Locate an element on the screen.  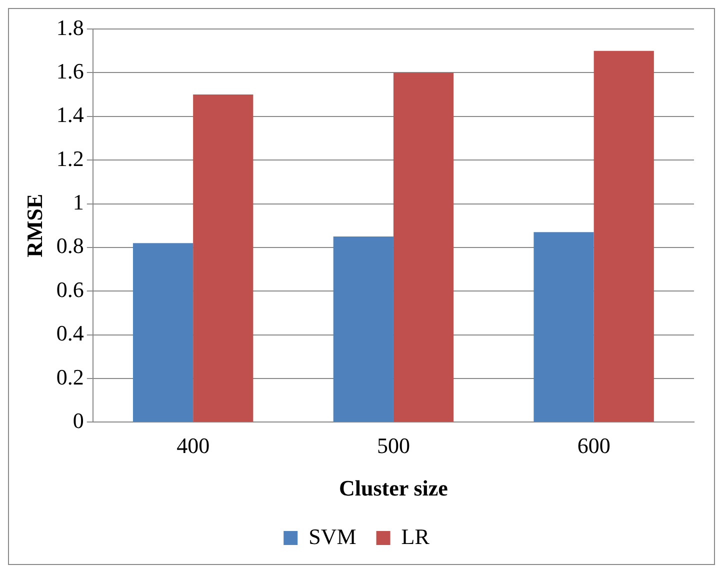
y-tick-label: 1 is located at coordinates (78, 202).